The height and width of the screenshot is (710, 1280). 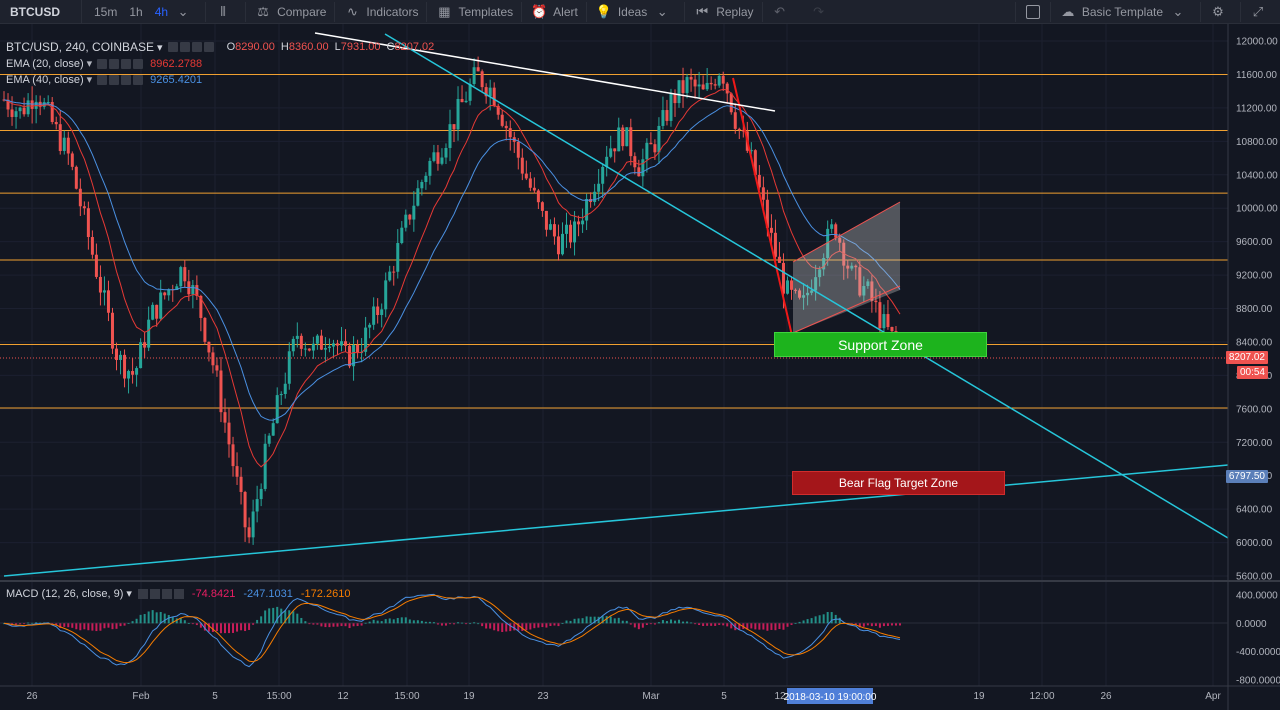 I want to click on interval-4h: 4h, so click(x=161, y=11).